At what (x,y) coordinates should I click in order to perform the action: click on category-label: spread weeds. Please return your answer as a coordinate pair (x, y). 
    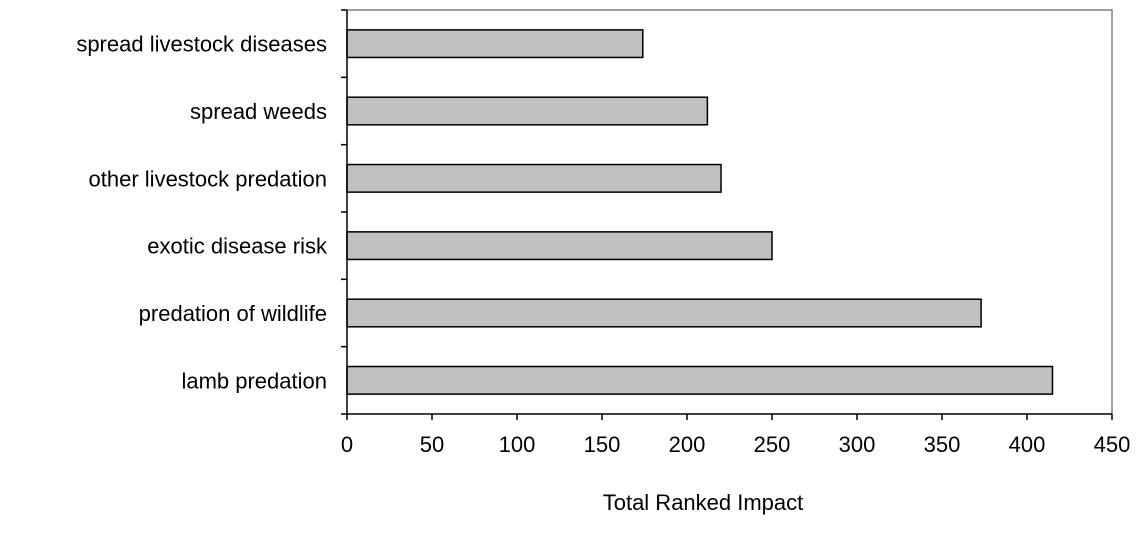
    Looking at the image, I should click on (258, 111).